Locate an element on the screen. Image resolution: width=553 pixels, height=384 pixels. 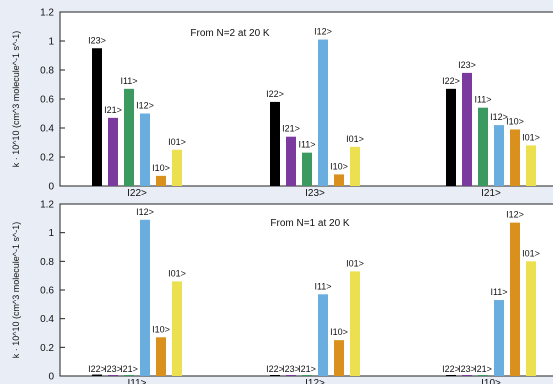
group-label: I23> is located at coordinates (315, 193).